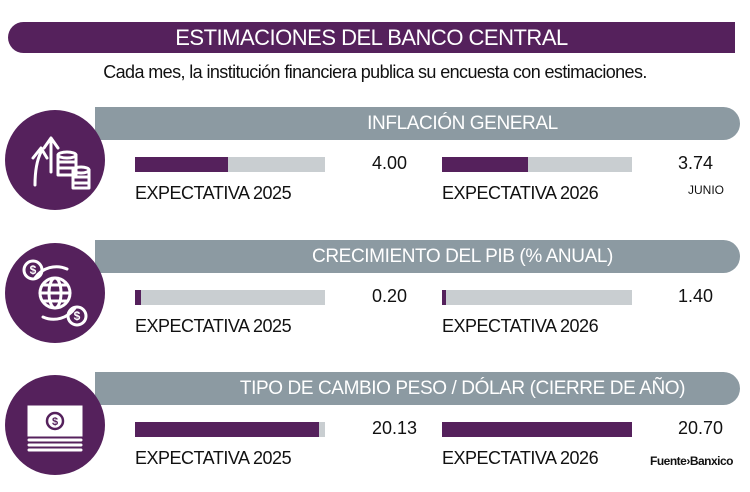 The width and height of the screenshot is (750, 492). I want to click on icon-circle: $, so click(55, 425).